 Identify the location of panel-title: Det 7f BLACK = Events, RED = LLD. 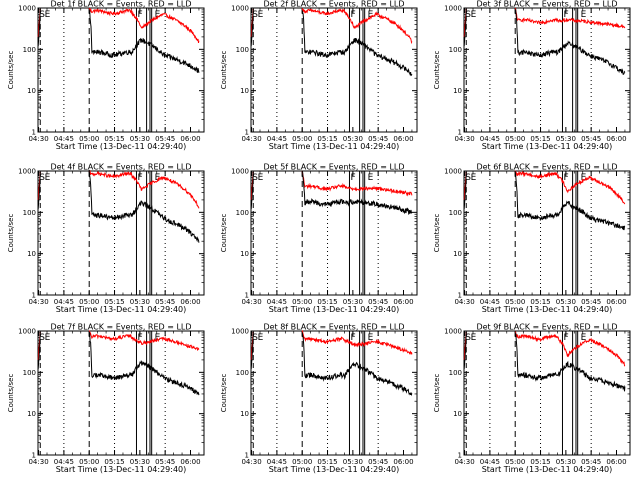
(120, 327).